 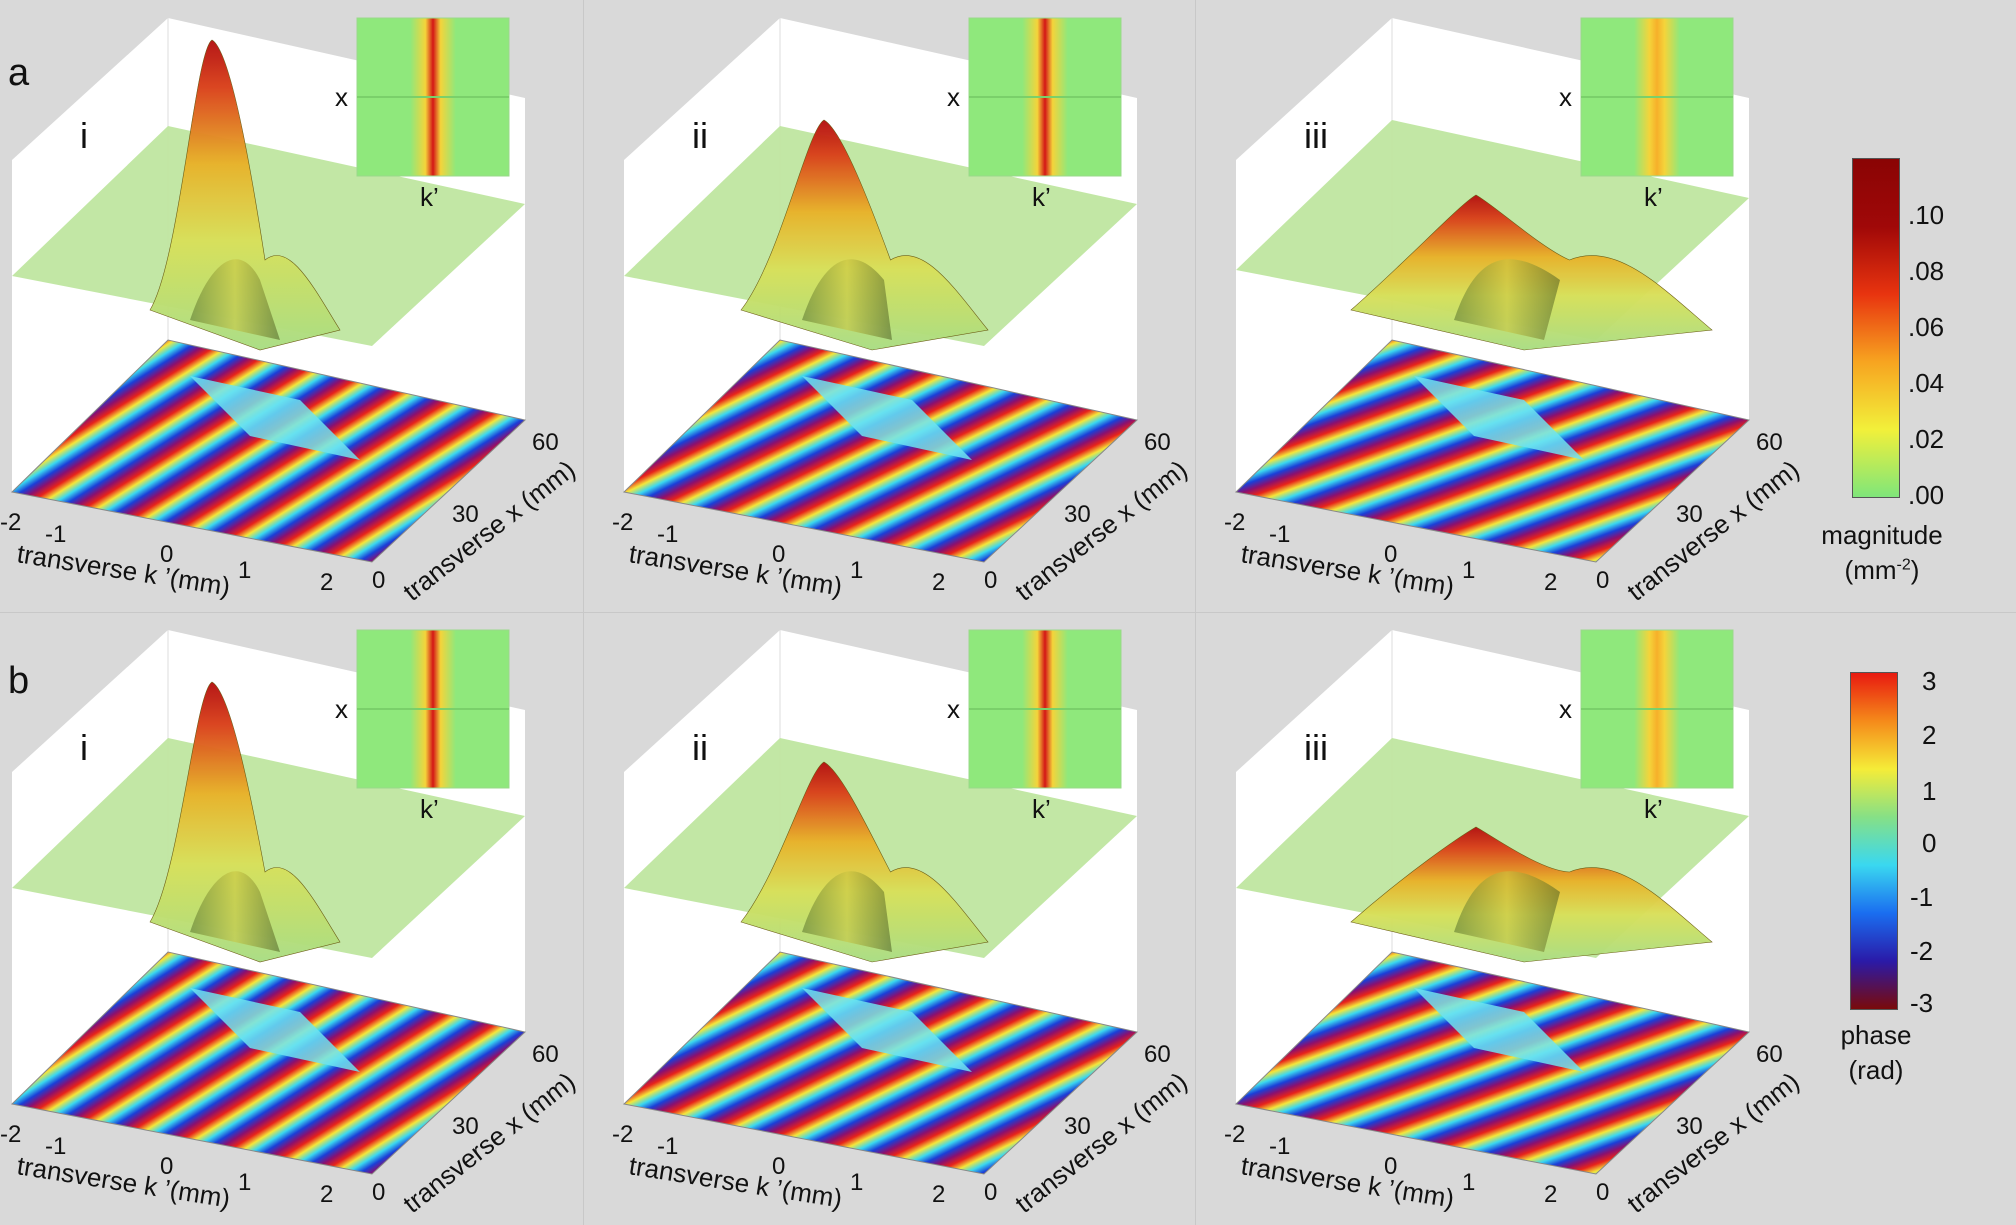 What do you see at coordinates (1915, 373) in the screenshot?
I see `magnitude-colorbar: .00 .02 .04 .06 .08 .10 magnitude (mm-2)` at bounding box center [1915, 373].